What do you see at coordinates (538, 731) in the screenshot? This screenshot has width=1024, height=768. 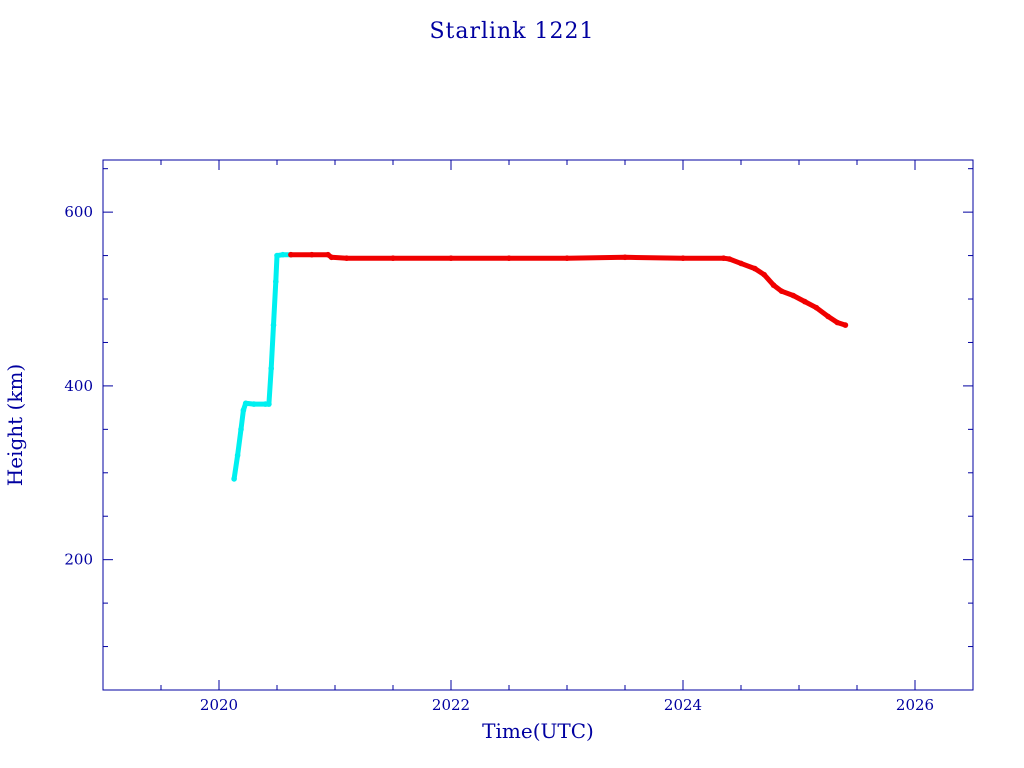 I see `x-axis-label: Time(UTC)` at bounding box center [538, 731].